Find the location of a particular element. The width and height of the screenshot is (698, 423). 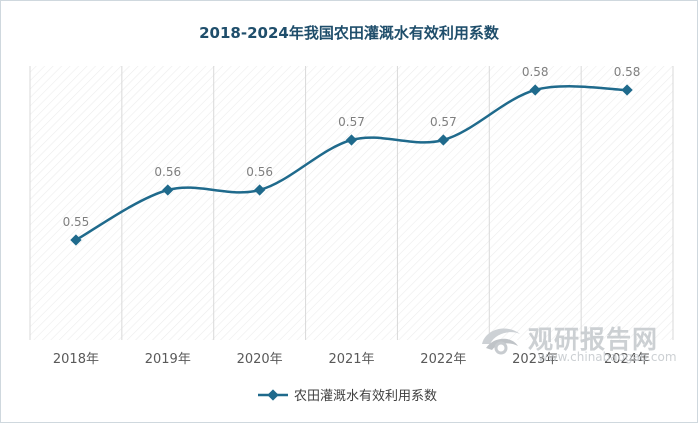

watermark: 观研报告网 www.chinabaogao.com is located at coordinates (578, 344).